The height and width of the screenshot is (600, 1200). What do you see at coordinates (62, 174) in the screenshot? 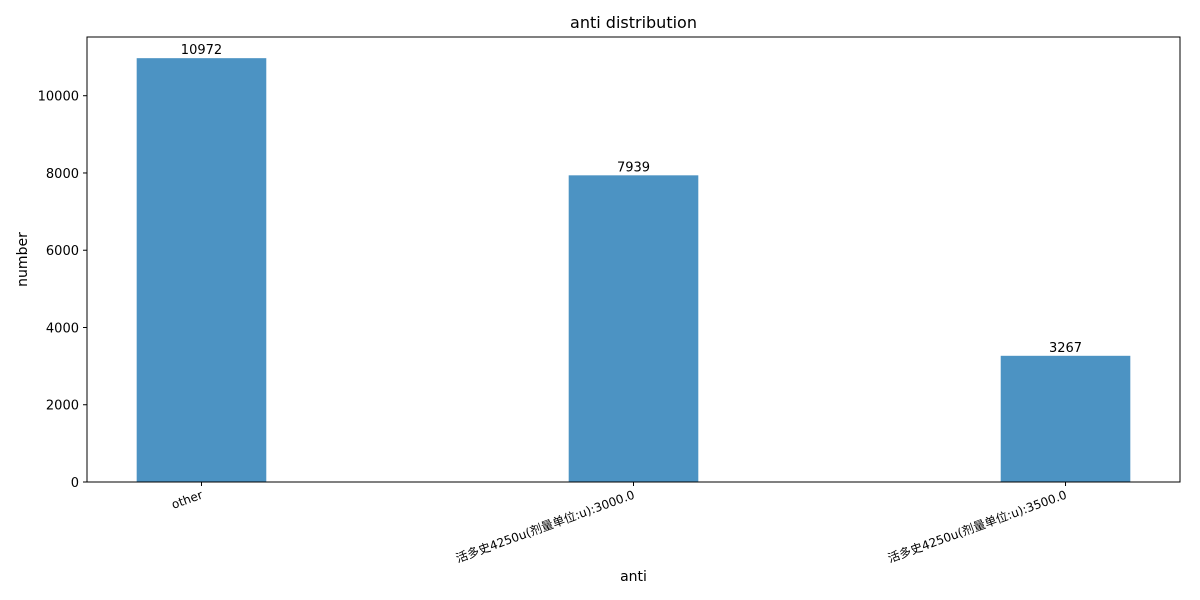
I see `y-tick-label-4: 8000` at bounding box center [62, 174].